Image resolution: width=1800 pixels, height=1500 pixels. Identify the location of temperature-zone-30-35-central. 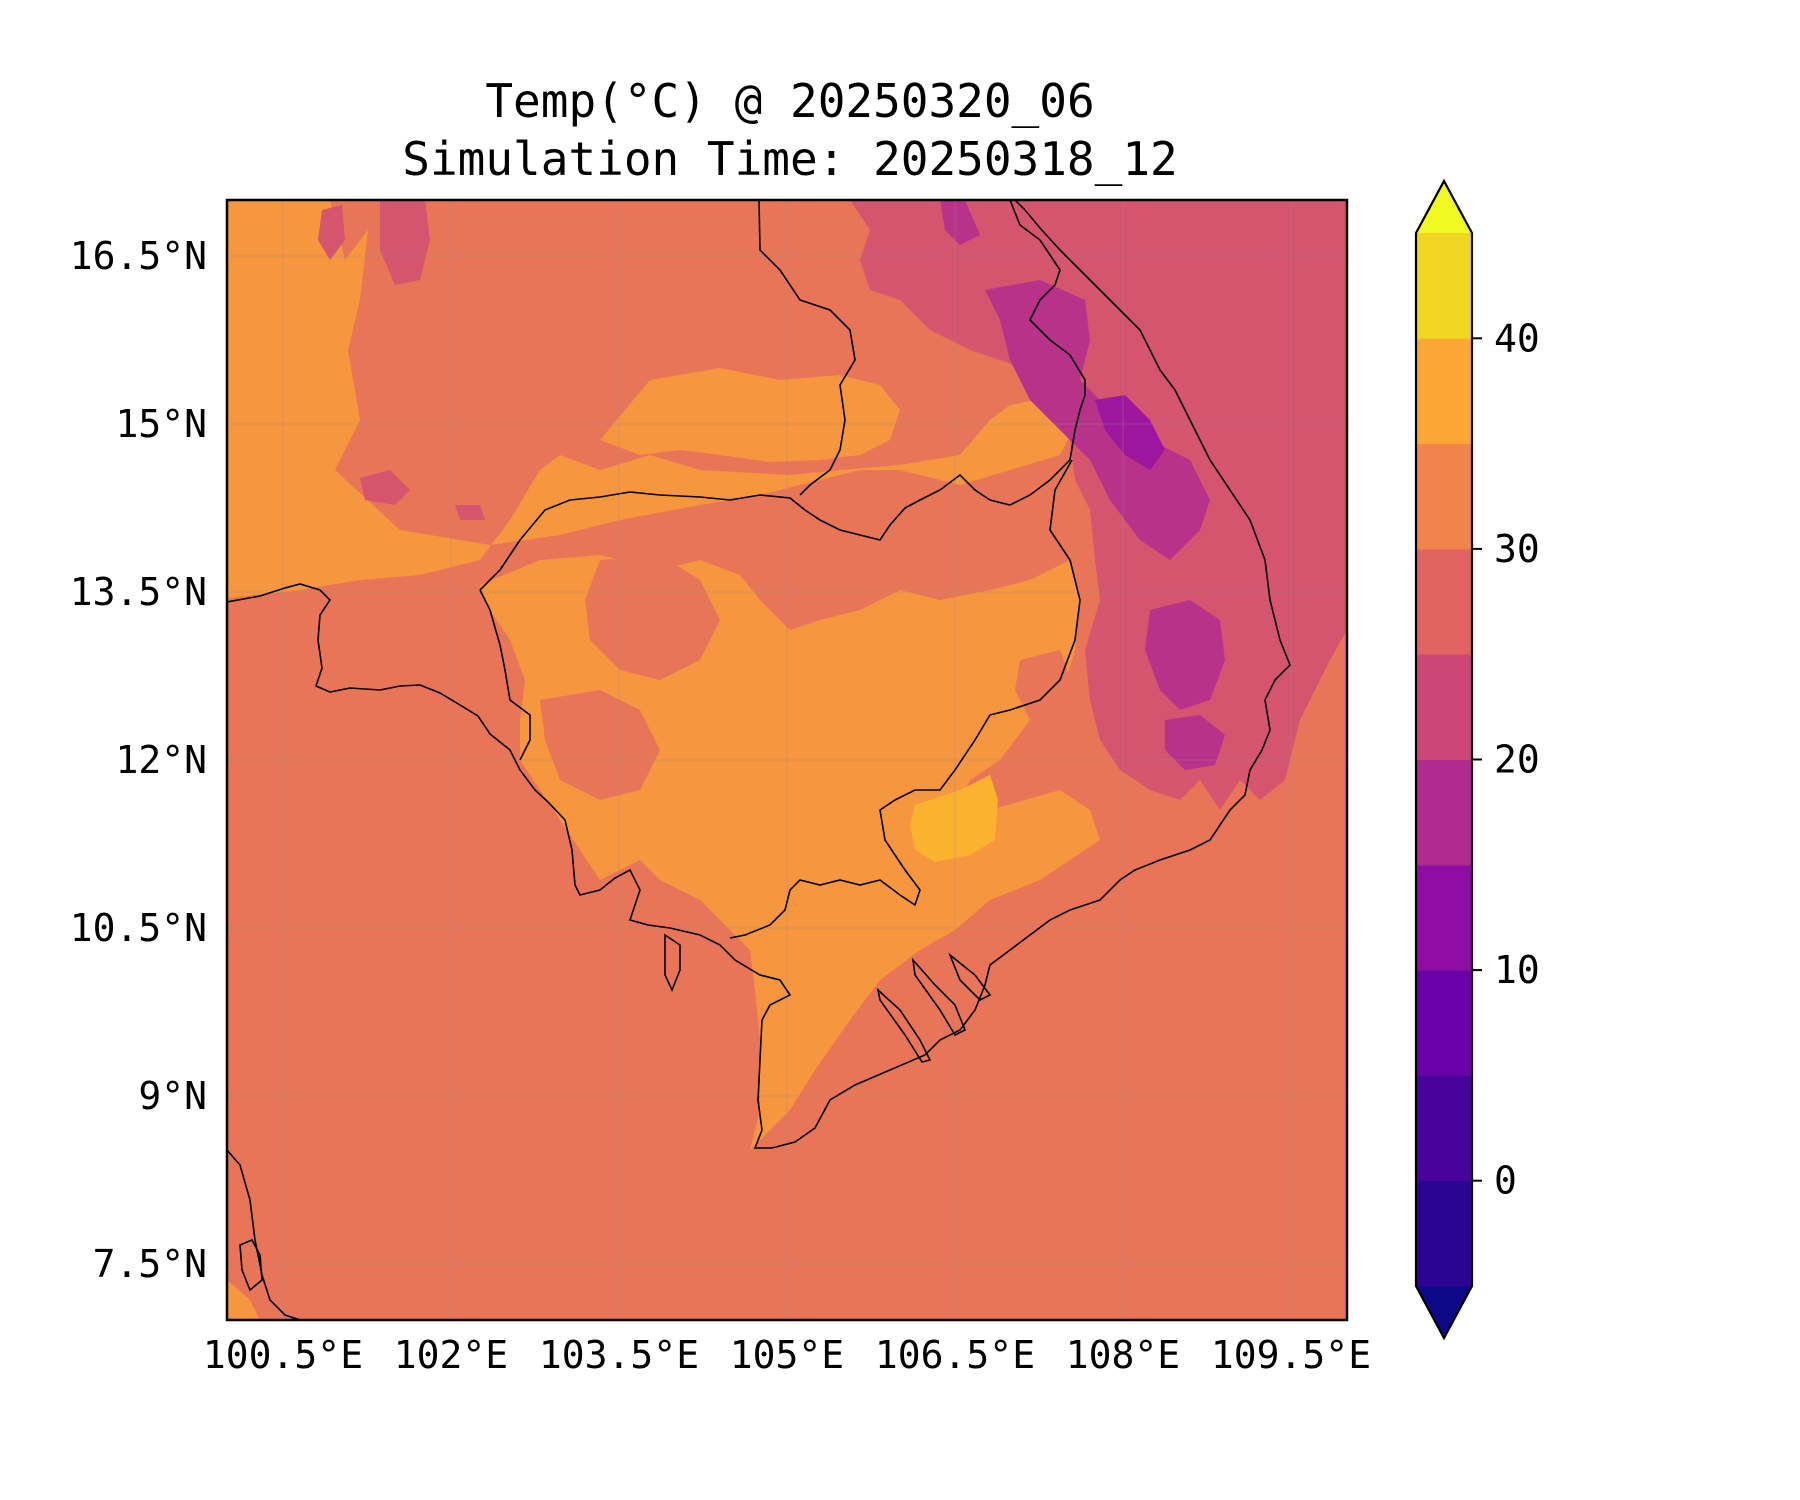
(790, 852).